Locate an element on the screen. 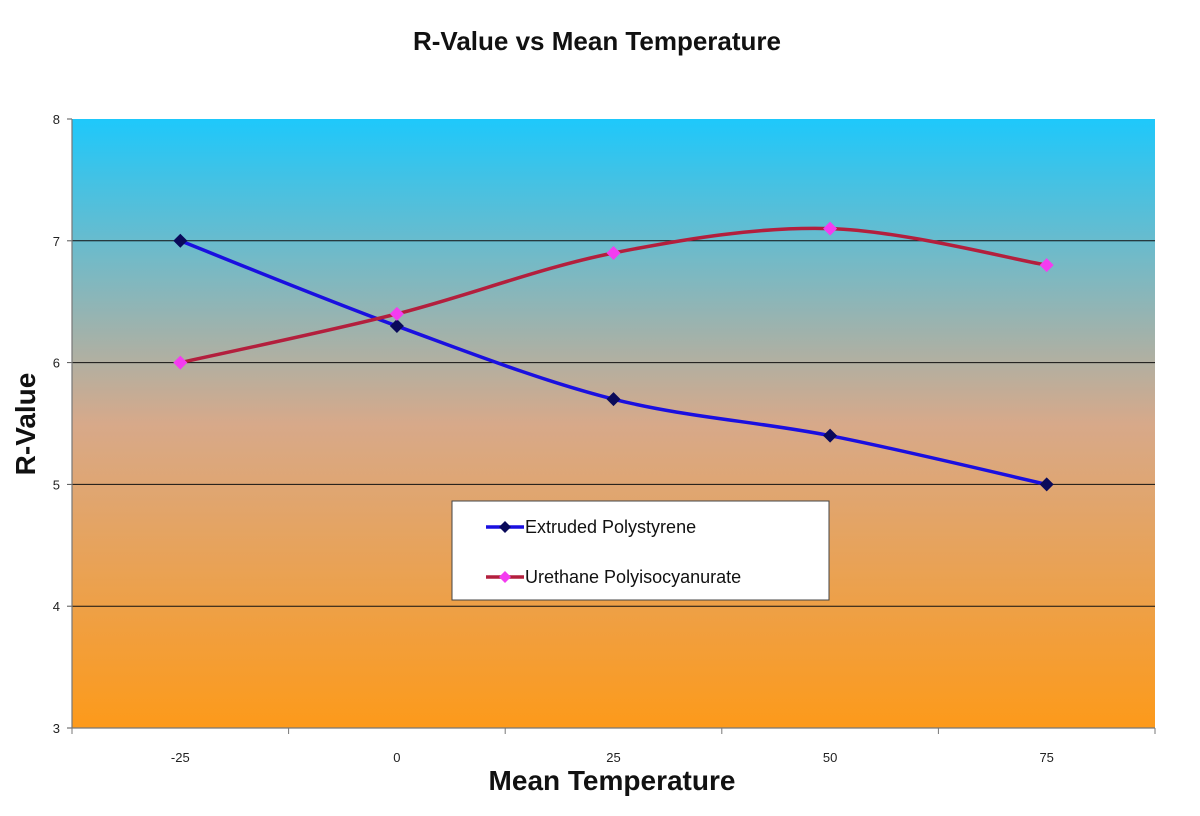  x-tick-label: 75 is located at coordinates (1046, 757).